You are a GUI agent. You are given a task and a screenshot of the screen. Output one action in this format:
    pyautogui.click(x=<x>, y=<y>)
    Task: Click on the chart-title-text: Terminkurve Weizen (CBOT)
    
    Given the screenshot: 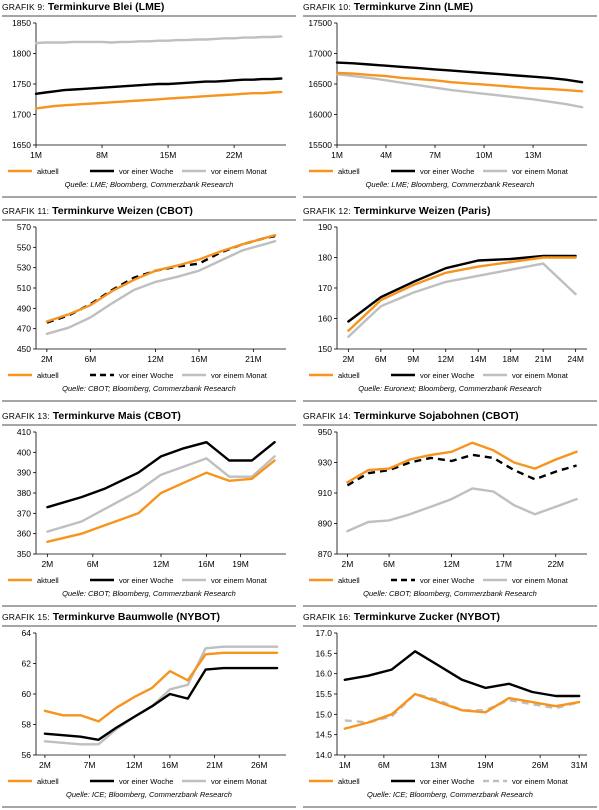 What is the action you would take?
    pyautogui.click(x=122, y=211)
    